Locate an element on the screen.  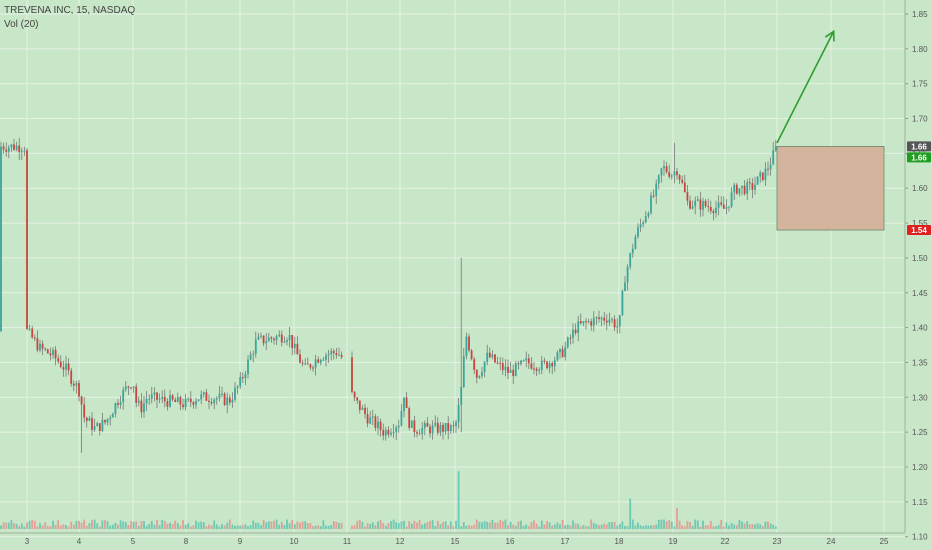
target-box is located at coordinates (830, 188).